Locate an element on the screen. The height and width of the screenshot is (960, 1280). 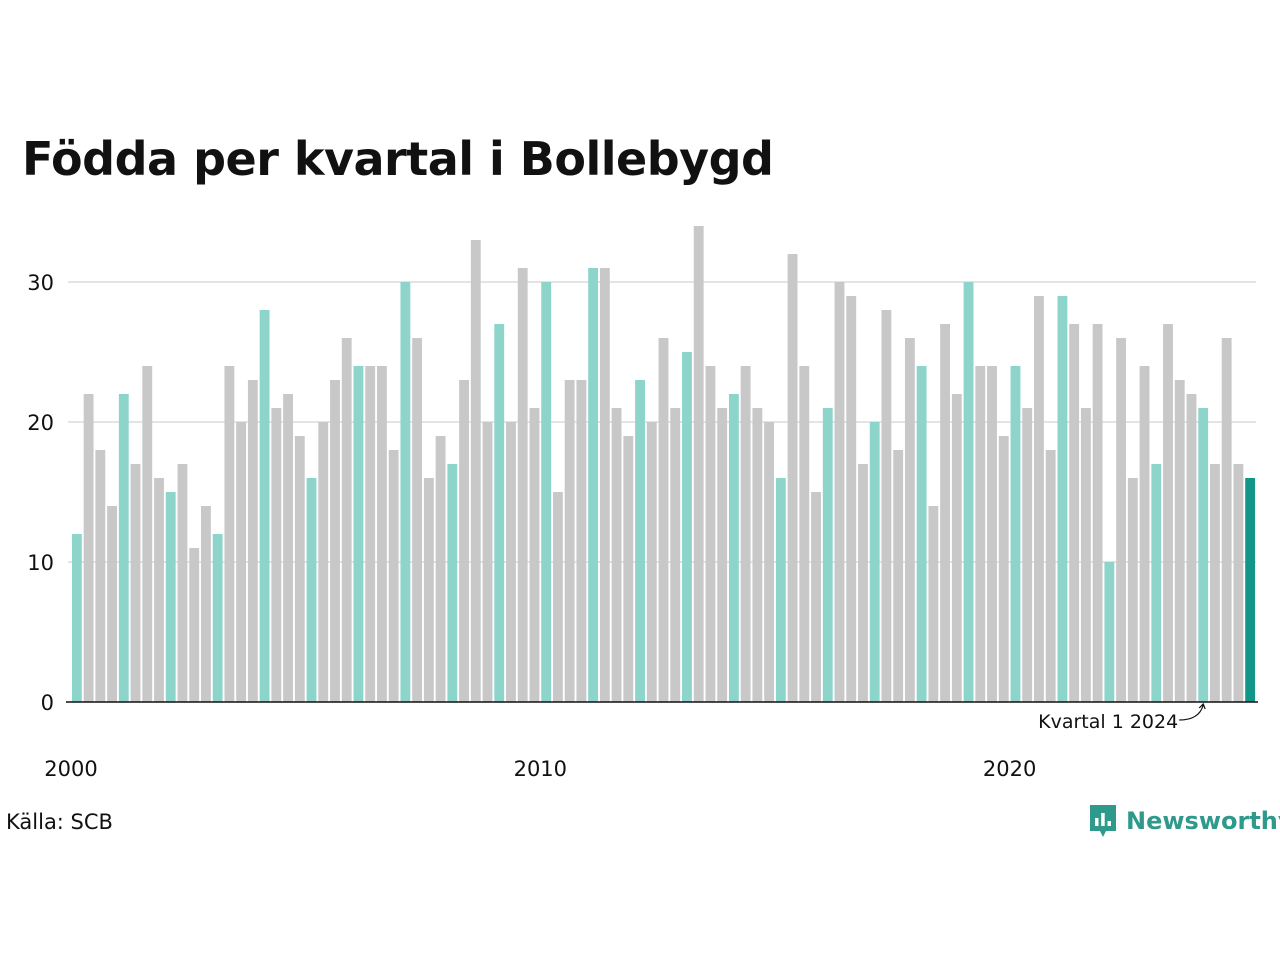
newsworthy-logo-icon is located at coordinates (1103, 821).